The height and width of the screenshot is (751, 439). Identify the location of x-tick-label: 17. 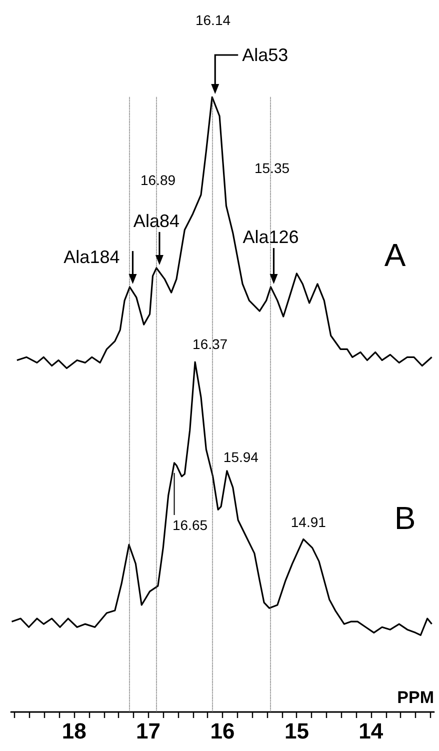
(148, 731).